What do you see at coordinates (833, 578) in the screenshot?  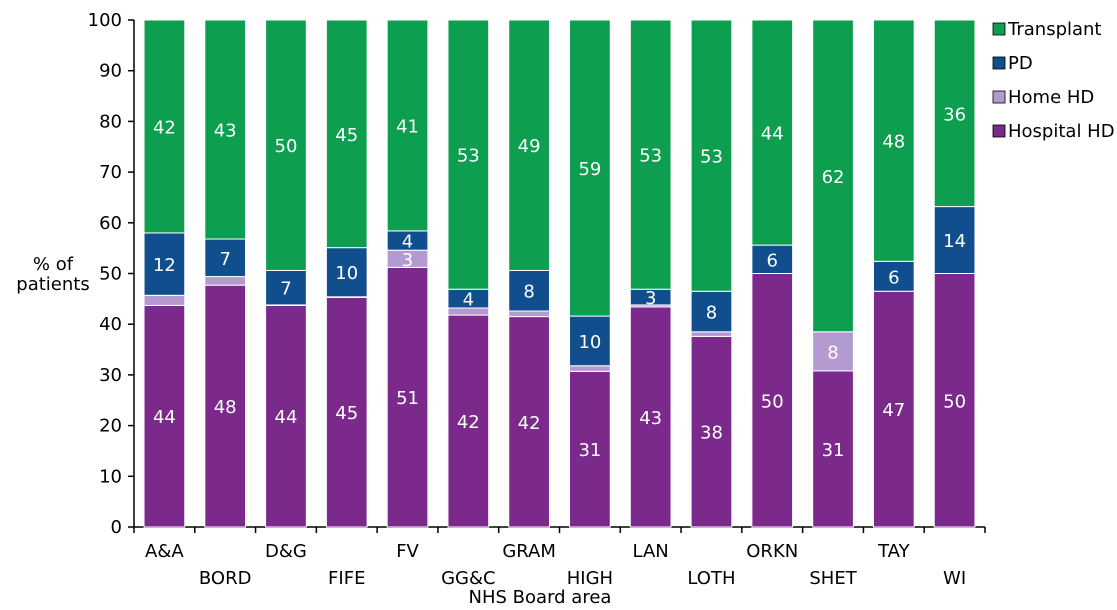 I see `x-tick-label: SHET` at bounding box center [833, 578].